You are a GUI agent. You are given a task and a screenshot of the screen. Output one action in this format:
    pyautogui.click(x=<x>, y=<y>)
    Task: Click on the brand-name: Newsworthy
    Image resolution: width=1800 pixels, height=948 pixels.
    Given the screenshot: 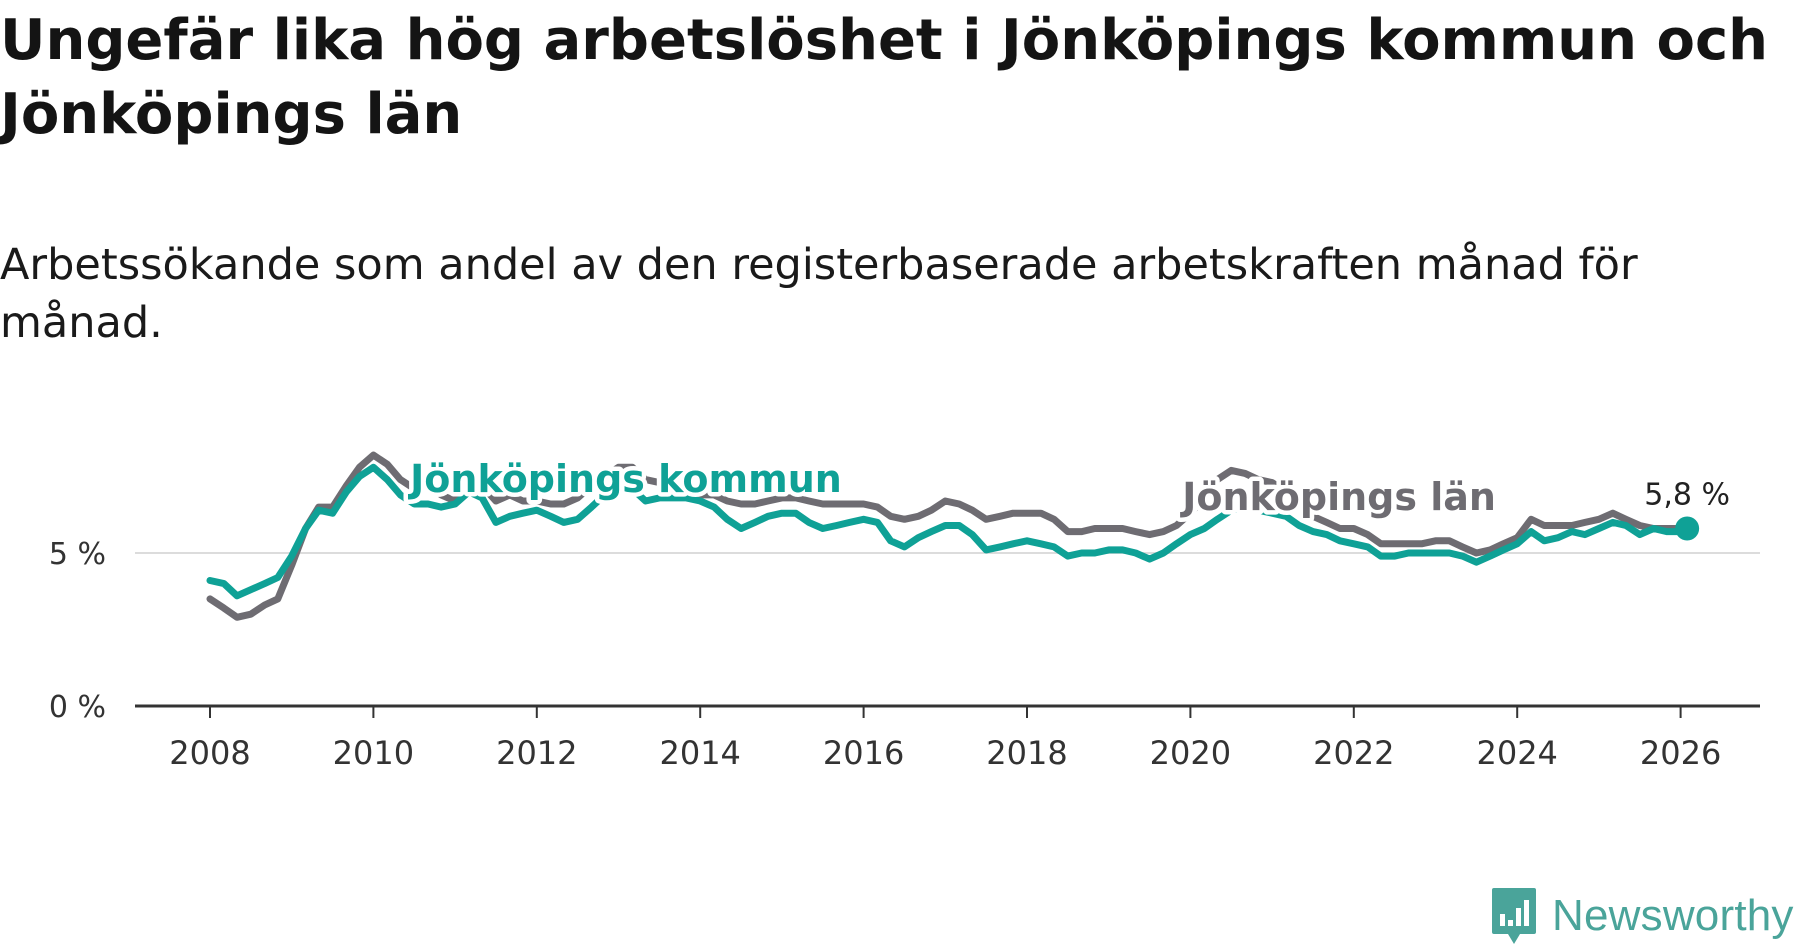 What is the action you would take?
    pyautogui.click(x=1673, y=915)
    